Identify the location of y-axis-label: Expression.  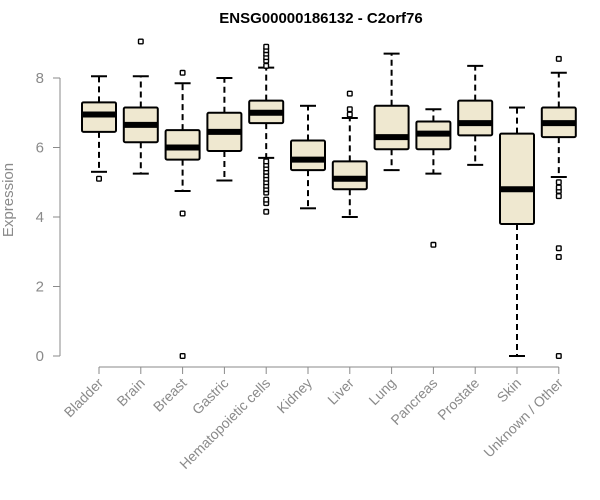
(8, 200).